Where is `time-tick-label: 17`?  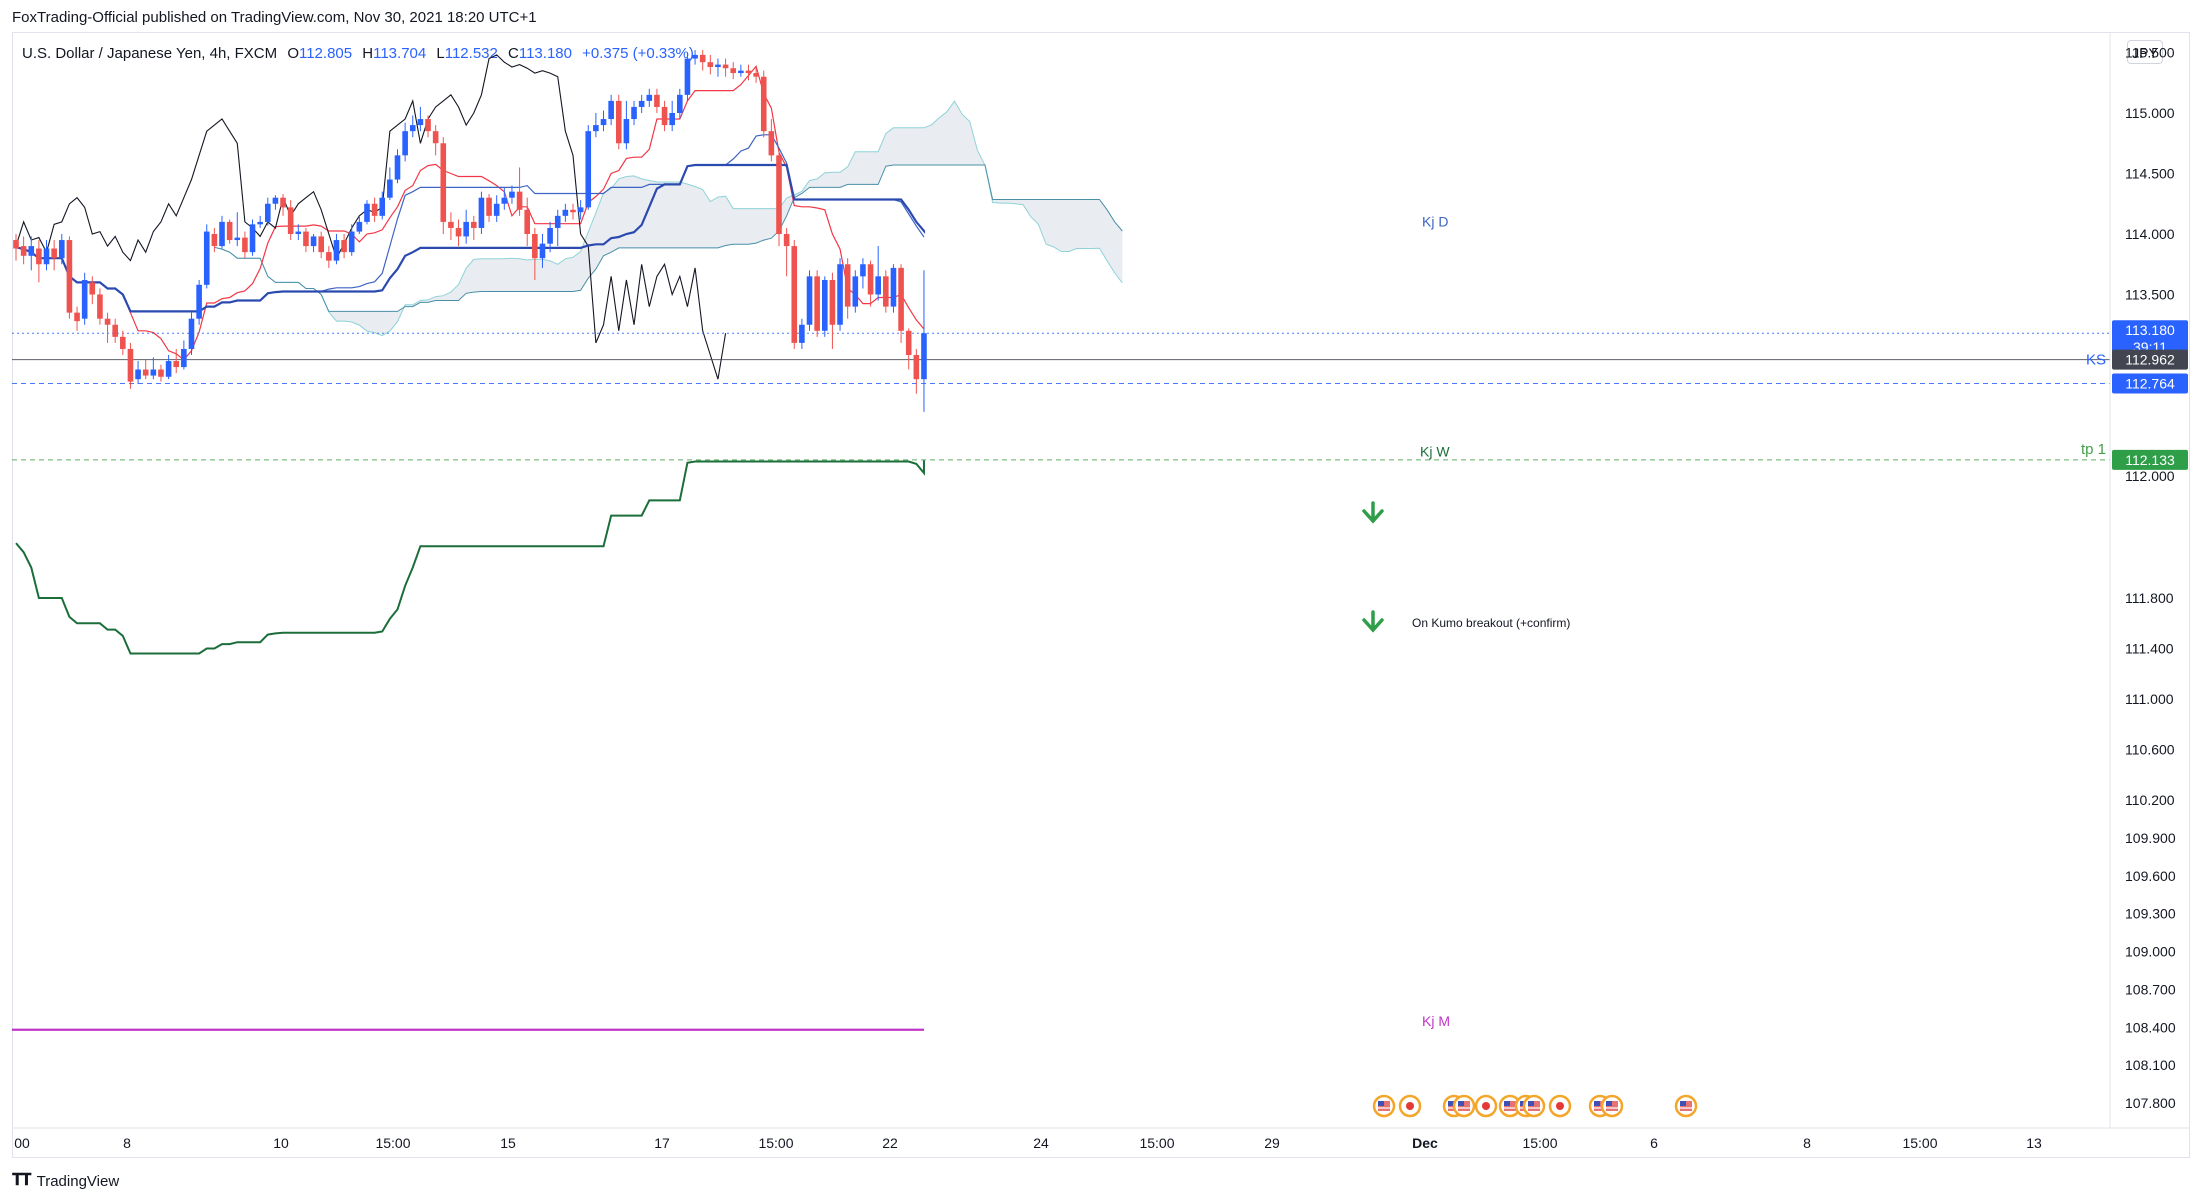 time-tick-label: 17 is located at coordinates (662, 1143).